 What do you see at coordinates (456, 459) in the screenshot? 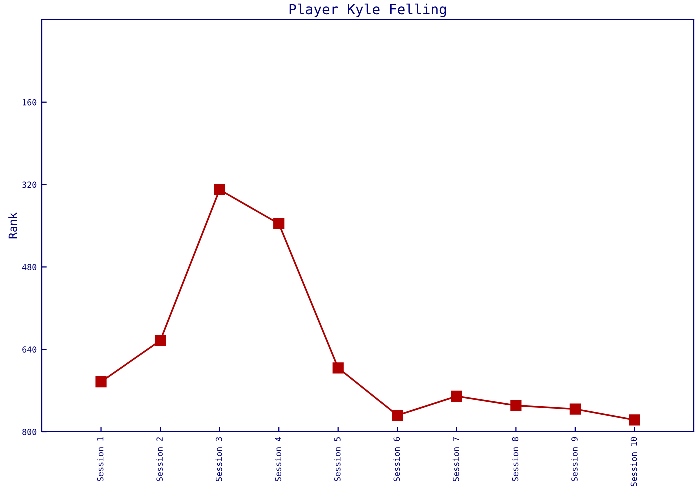
I see `x-tick-label: Session 7` at bounding box center [456, 459].